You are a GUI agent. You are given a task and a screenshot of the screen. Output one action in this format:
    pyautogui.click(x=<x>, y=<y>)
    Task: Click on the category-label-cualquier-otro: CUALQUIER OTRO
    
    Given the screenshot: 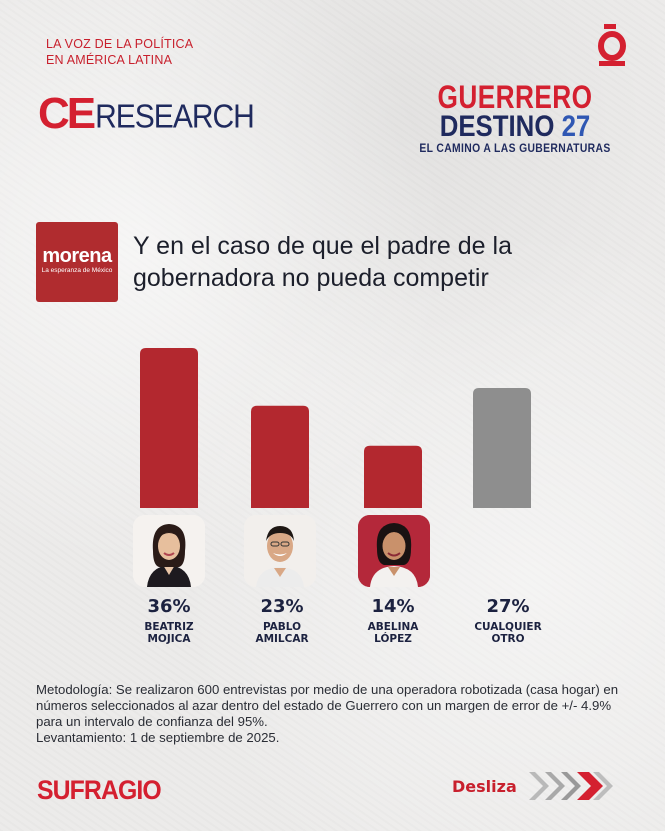 What is the action you would take?
    pyautogui.click(x=508, y=633)
    